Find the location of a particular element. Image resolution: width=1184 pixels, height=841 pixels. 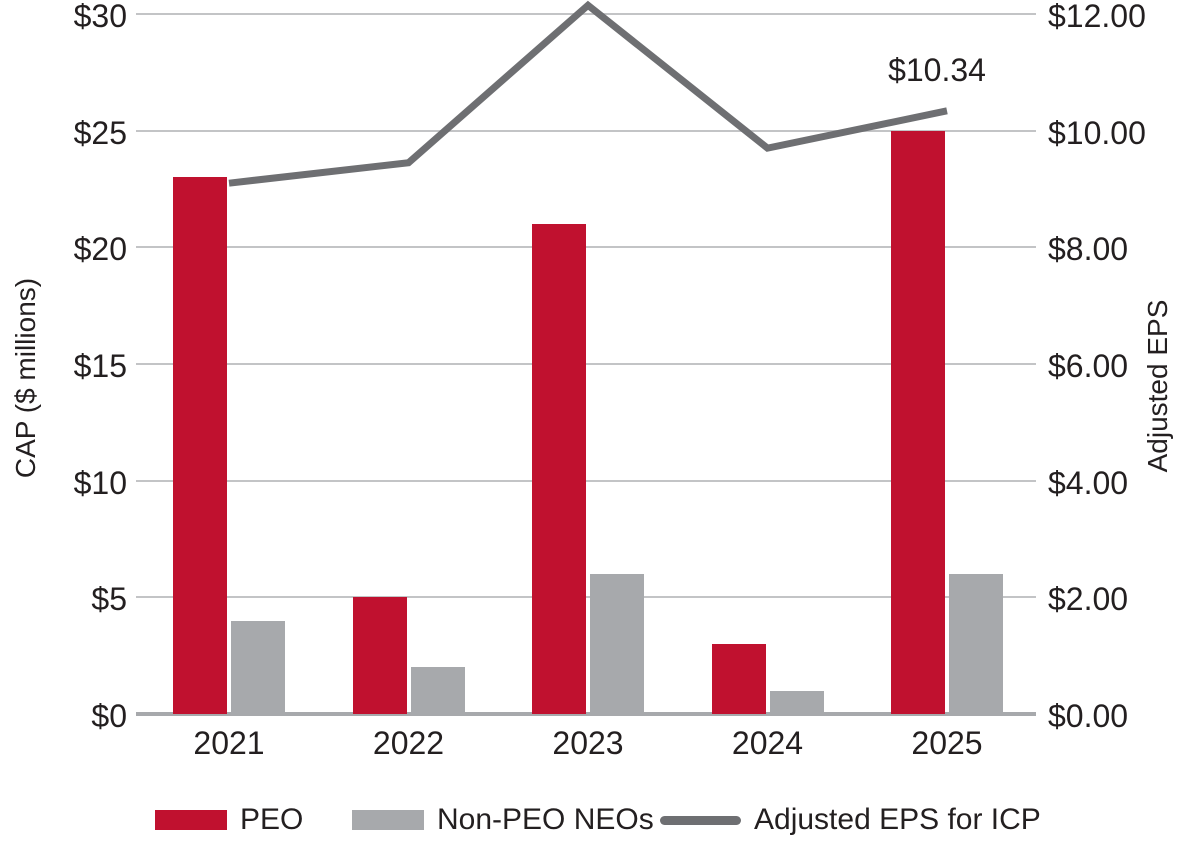

legend-item-peo: PEO is located at coordinates (229, 820).